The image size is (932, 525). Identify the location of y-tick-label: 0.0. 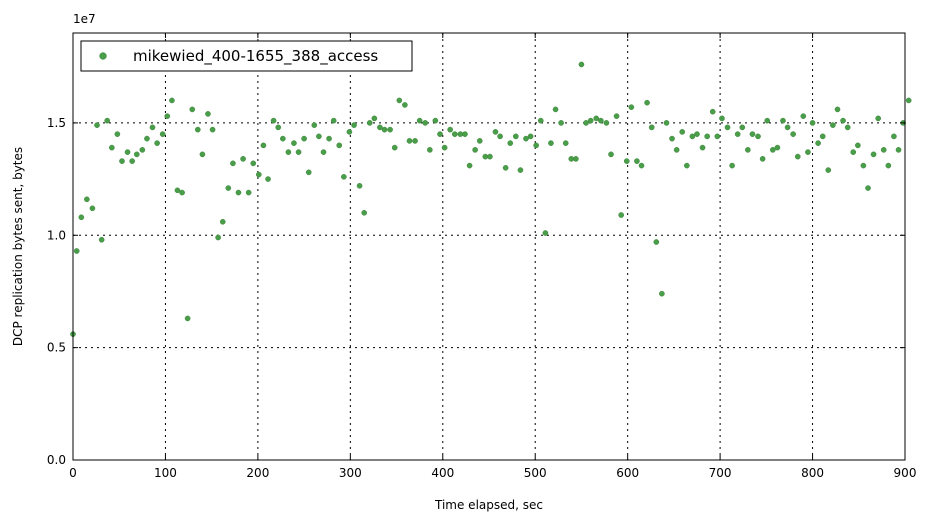
(56, 460).